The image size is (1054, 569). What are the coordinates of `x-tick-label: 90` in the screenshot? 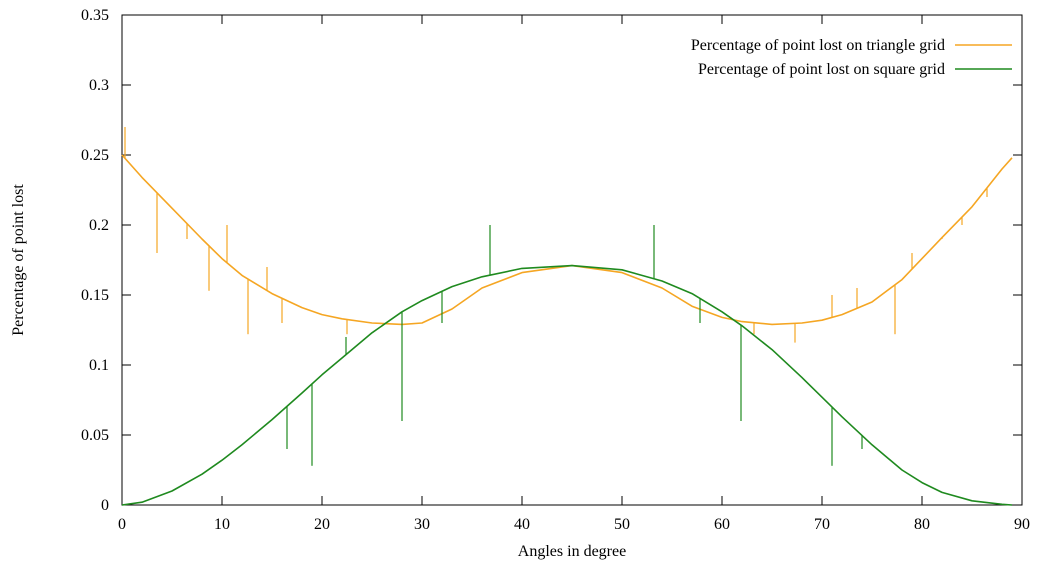 It's located at (1022, 524).